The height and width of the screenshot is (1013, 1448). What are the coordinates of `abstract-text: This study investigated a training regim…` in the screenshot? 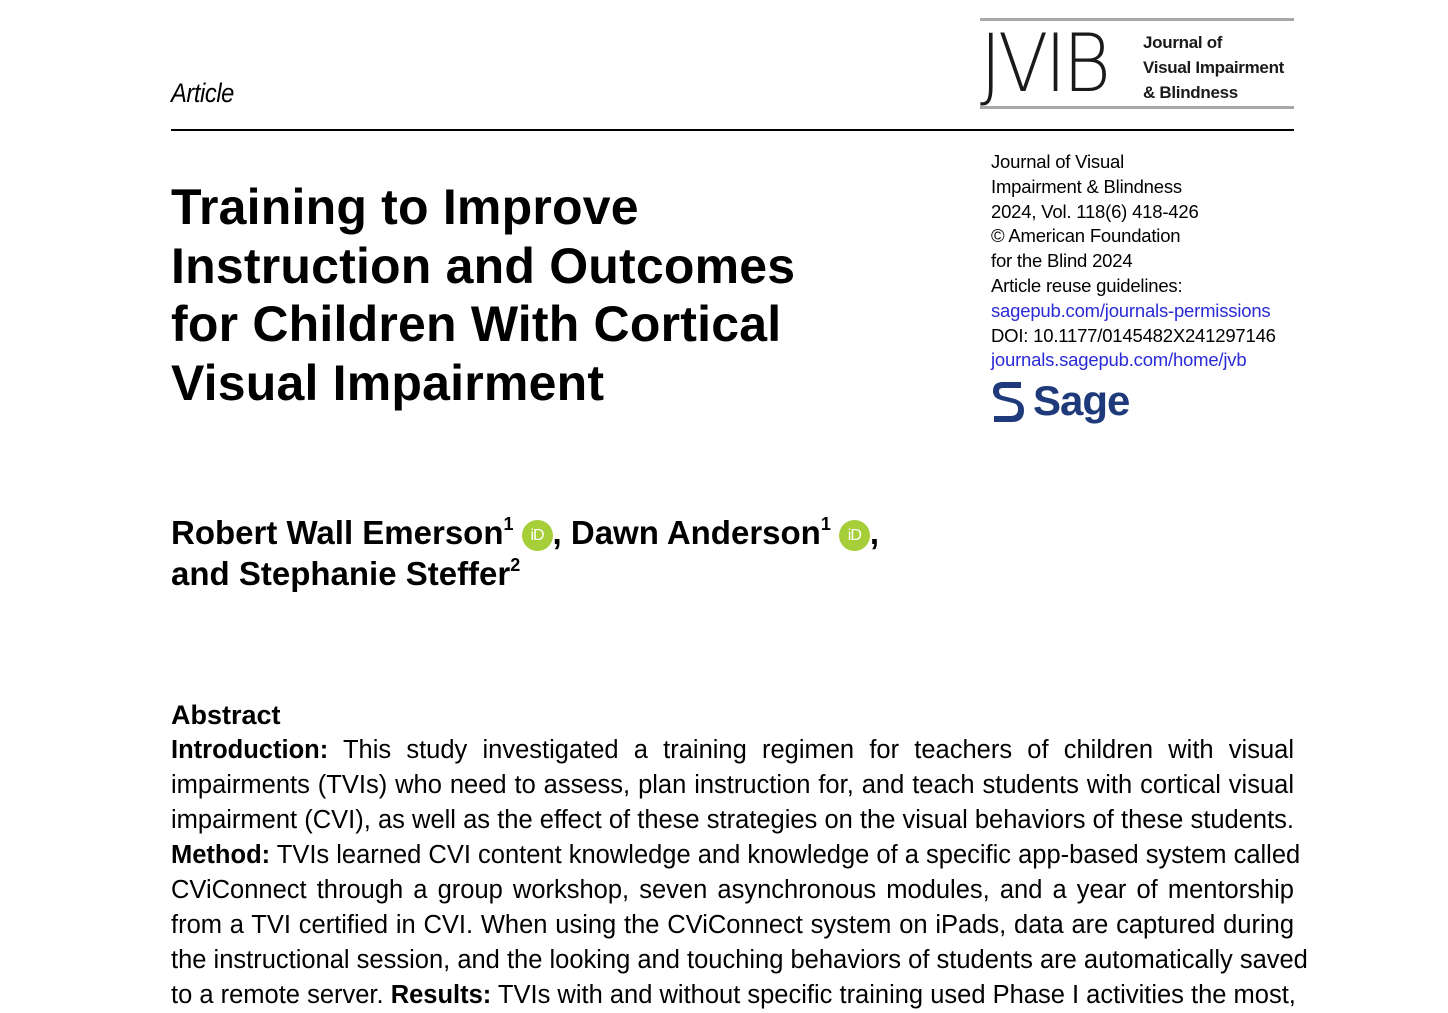 It's located at (811, 750).